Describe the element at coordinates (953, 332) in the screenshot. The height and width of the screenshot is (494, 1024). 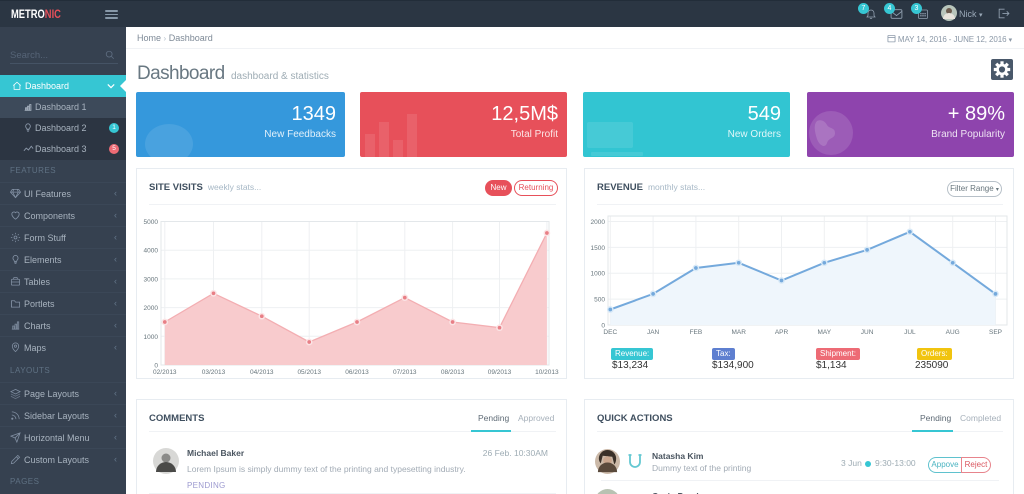
I see `svg-text: AUG` at that location.